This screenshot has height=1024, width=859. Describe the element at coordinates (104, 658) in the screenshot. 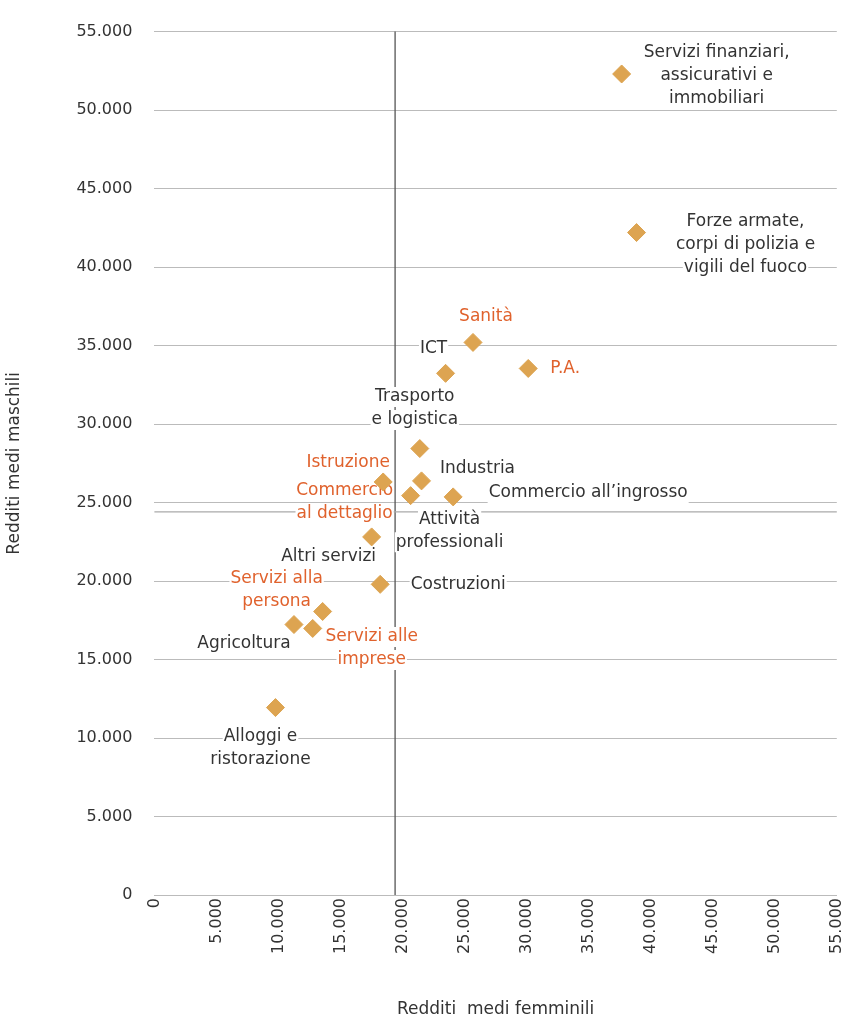

I see `y-tick-label: 15.000` at that location.